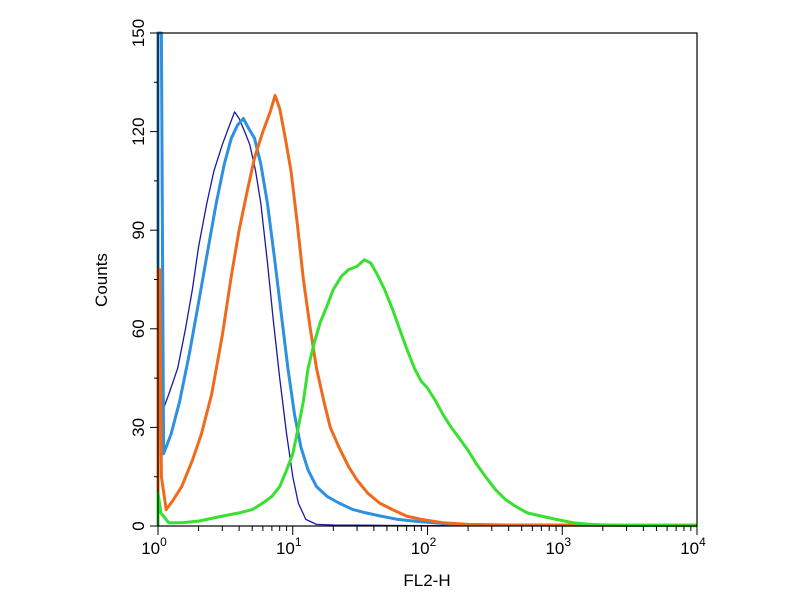 The width and height of the screenshot is (800, 600). I want to click on x-tick-label: 10², so click(424, 546).